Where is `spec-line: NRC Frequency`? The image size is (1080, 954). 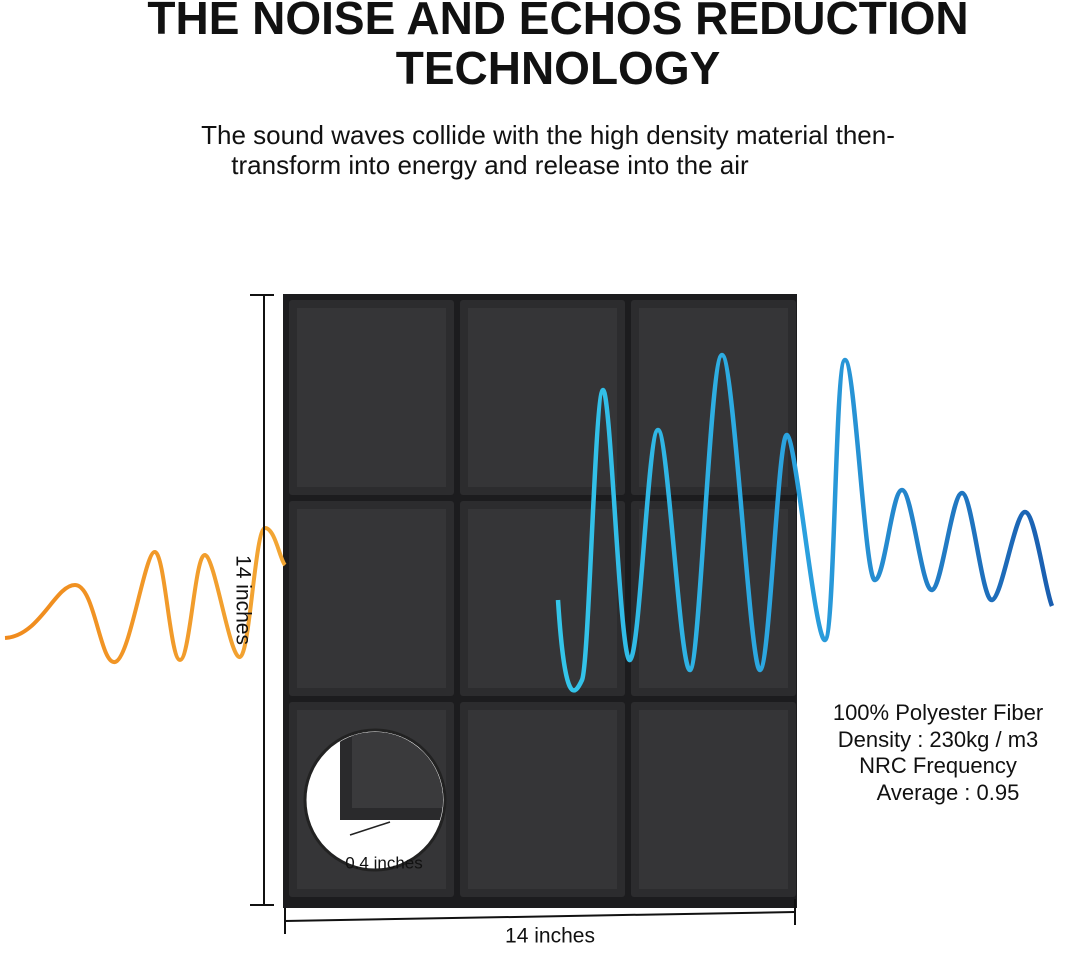 spec-line: NRC Frequency is located at coordinates (938, 765).